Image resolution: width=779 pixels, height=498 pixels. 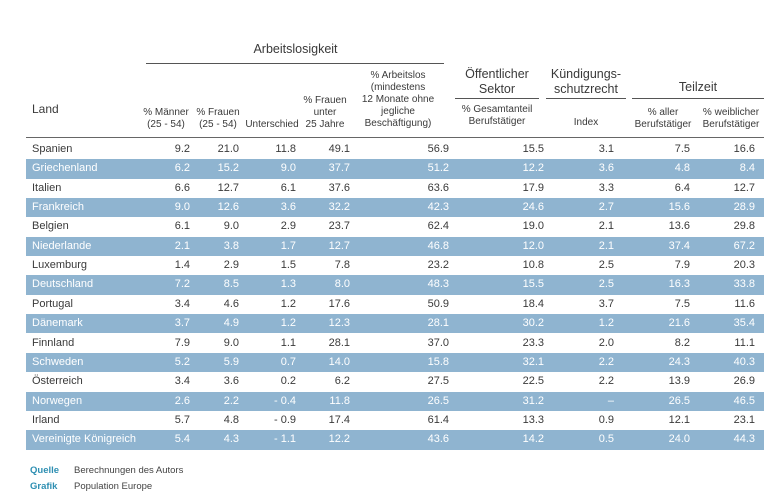 What do you see at coordinates (339, 400) in the screenshot?
I see `cell-frauen-unter-25: 11.8` at bounding box center [339, 400].